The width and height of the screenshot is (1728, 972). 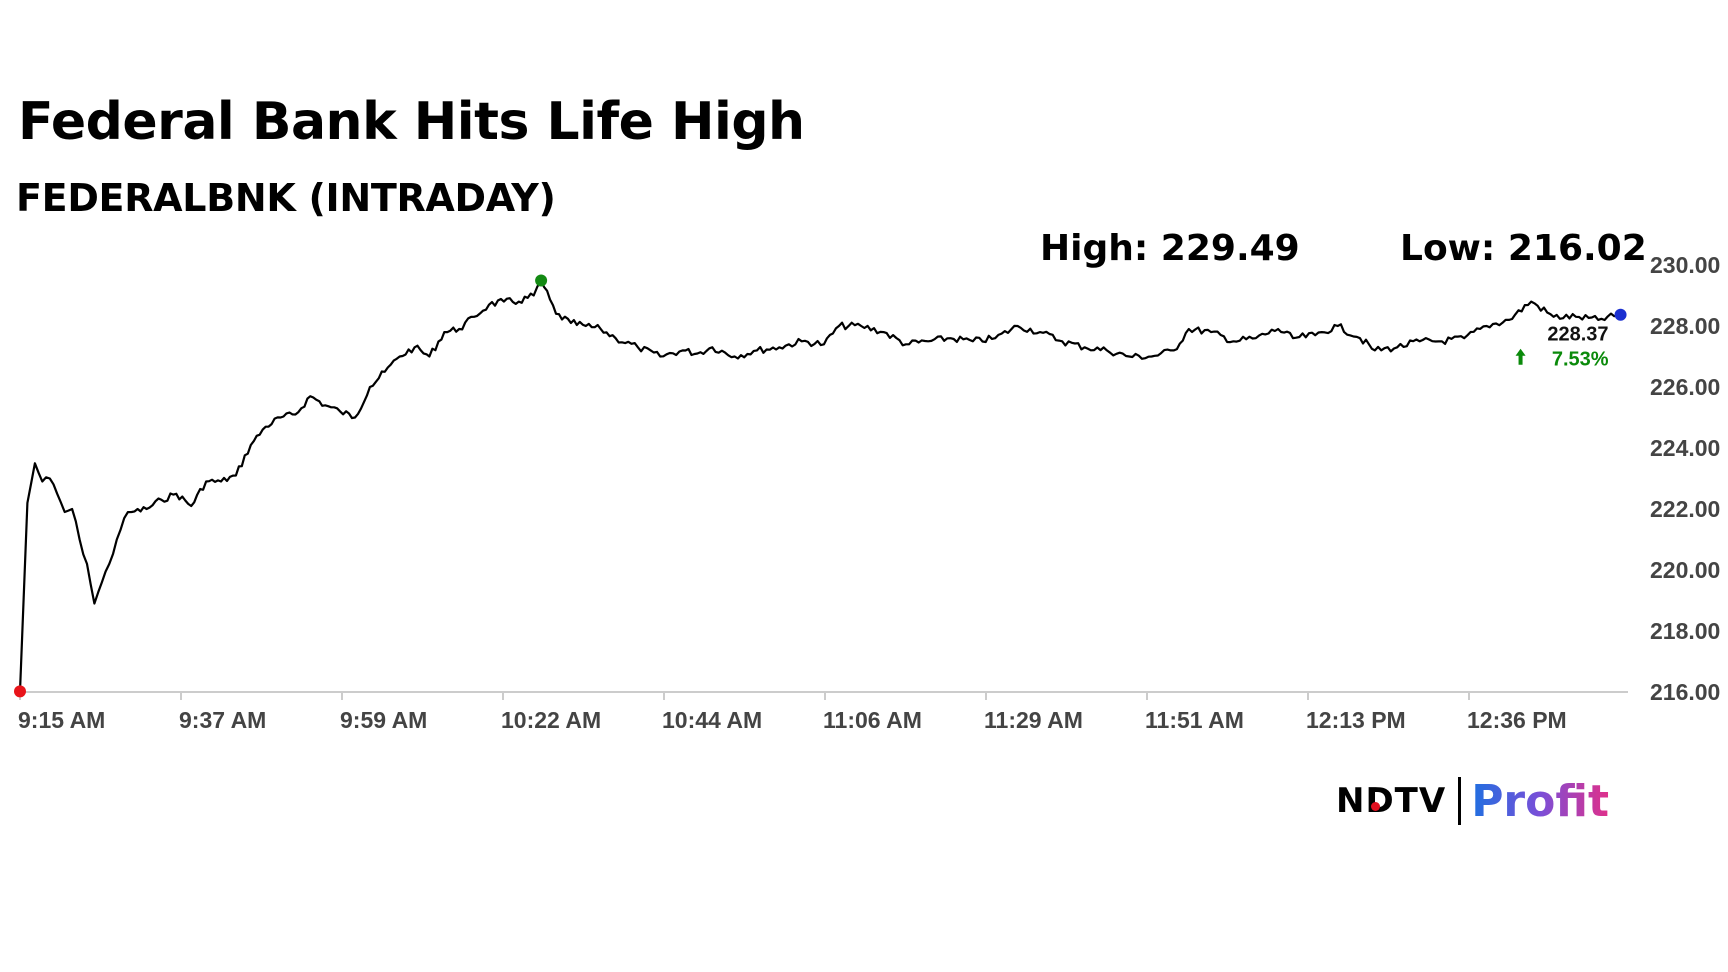 What do you see at coordinates (1685, 509) in the screenshot?
I see `y-tick-label: 222.00` at bounding box center [1685, 509].